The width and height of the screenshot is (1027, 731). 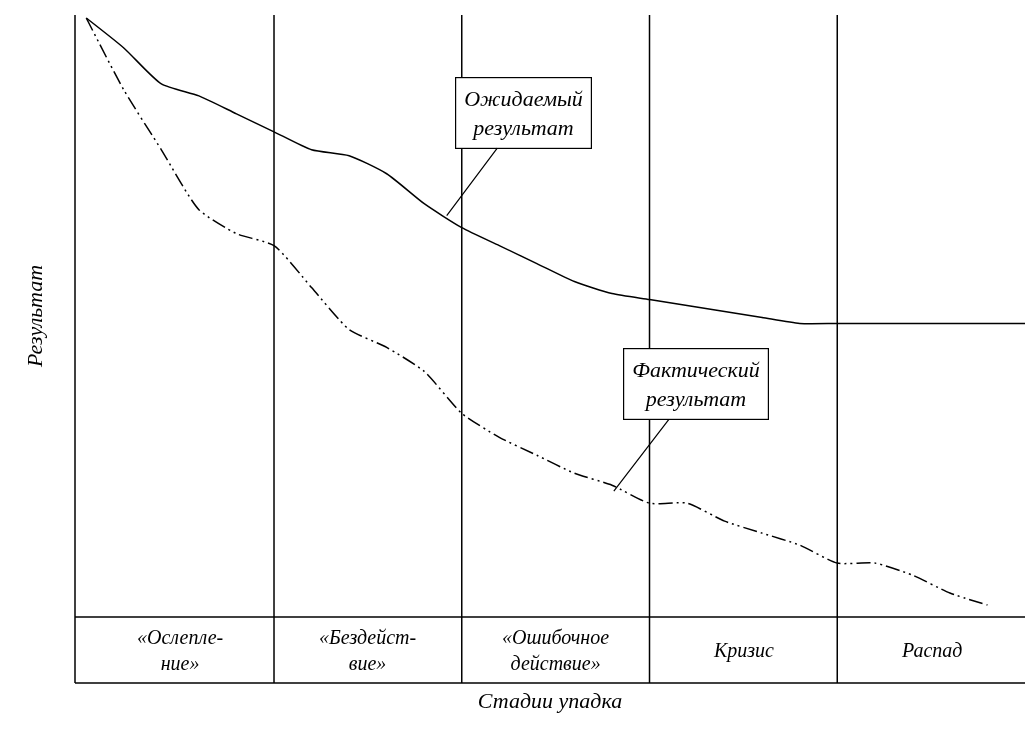 I want to click on text: Кризис, so click(x=744, y=650).